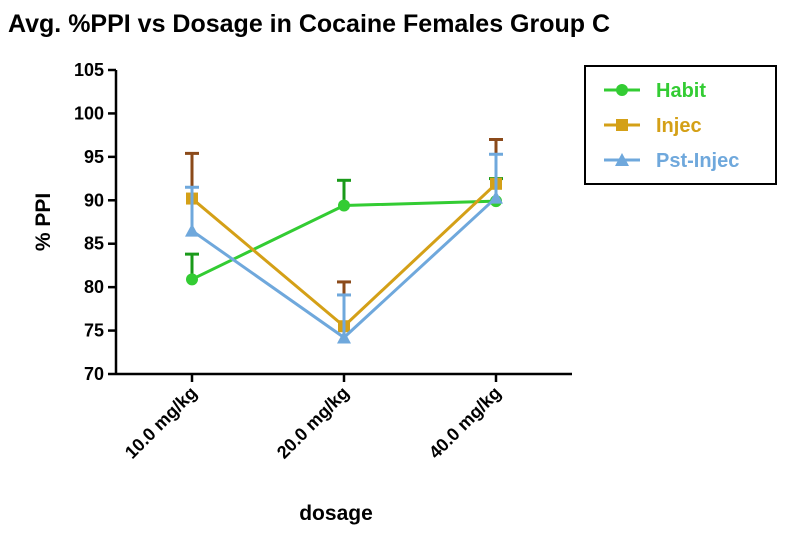 The height and width of the screenshot is (534, 787). What do you see at coordinates (89, 70) in the screenshot?
I see `y-tick-label: 105` at bounding box center [89, 70].